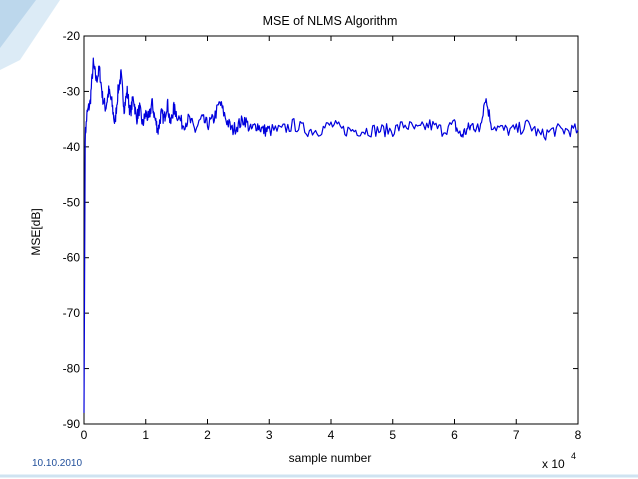 The image size is (638, 479). What do you see at coordinates (72, 258) in the screenshot?
I see `y-tick-label: -60` at bounding box center [72, 258].